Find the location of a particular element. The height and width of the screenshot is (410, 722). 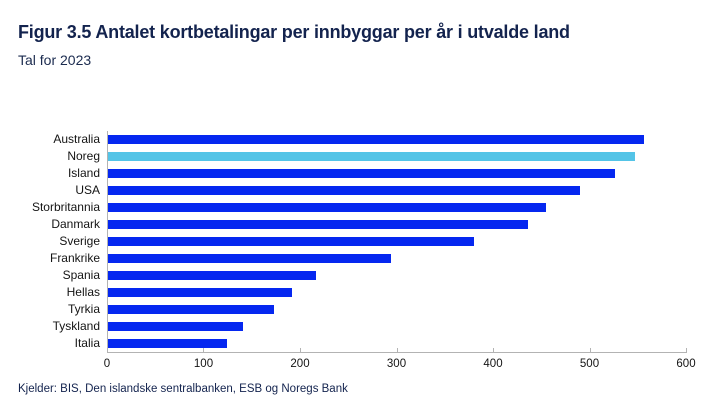

category-label: Hellas is located at coordinates (83, 292).